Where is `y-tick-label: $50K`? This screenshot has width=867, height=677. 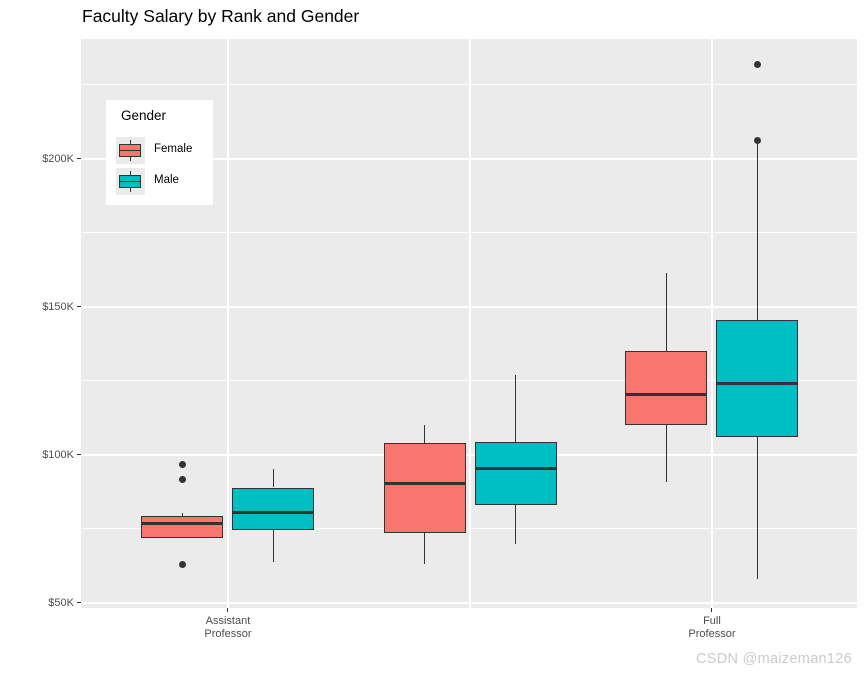 y-tick-label: $50K is located at coordinates (61, 602).